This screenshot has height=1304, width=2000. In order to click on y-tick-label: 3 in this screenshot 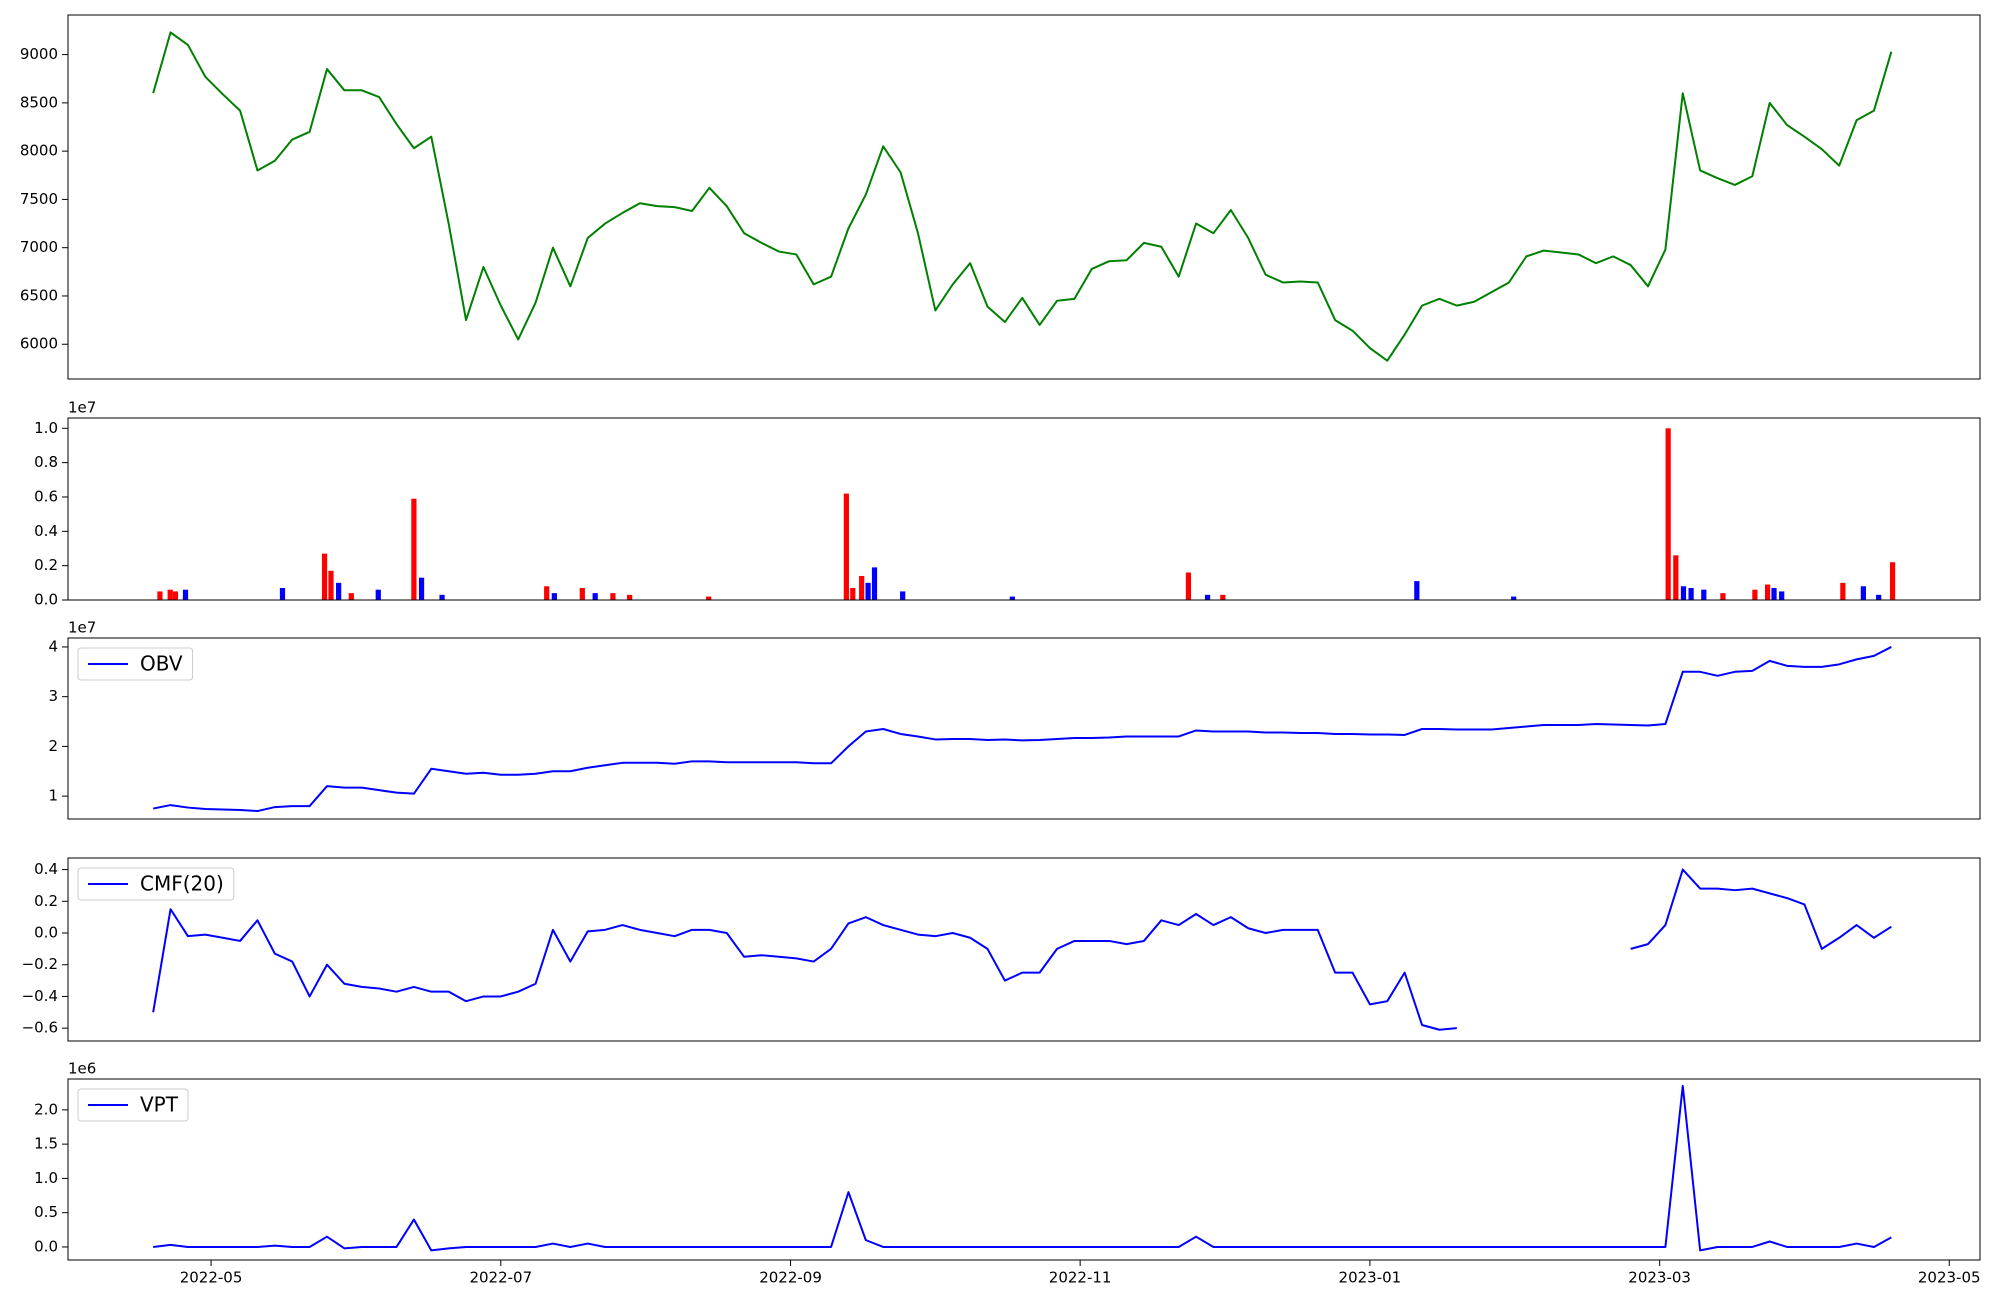, I will do `click(53, 696)`.